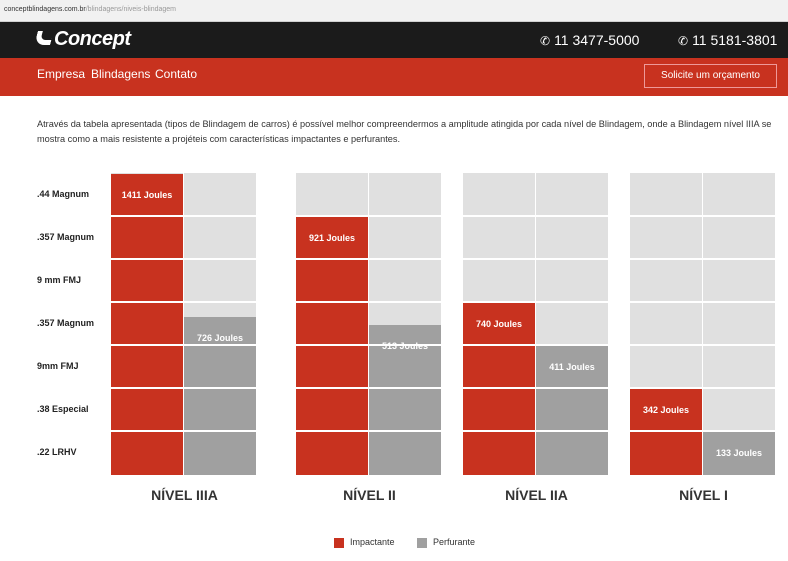 This screenshot has height=561, width=788. I want to click on request-quote-button: Solicite um orçamento, so click(710, 76).